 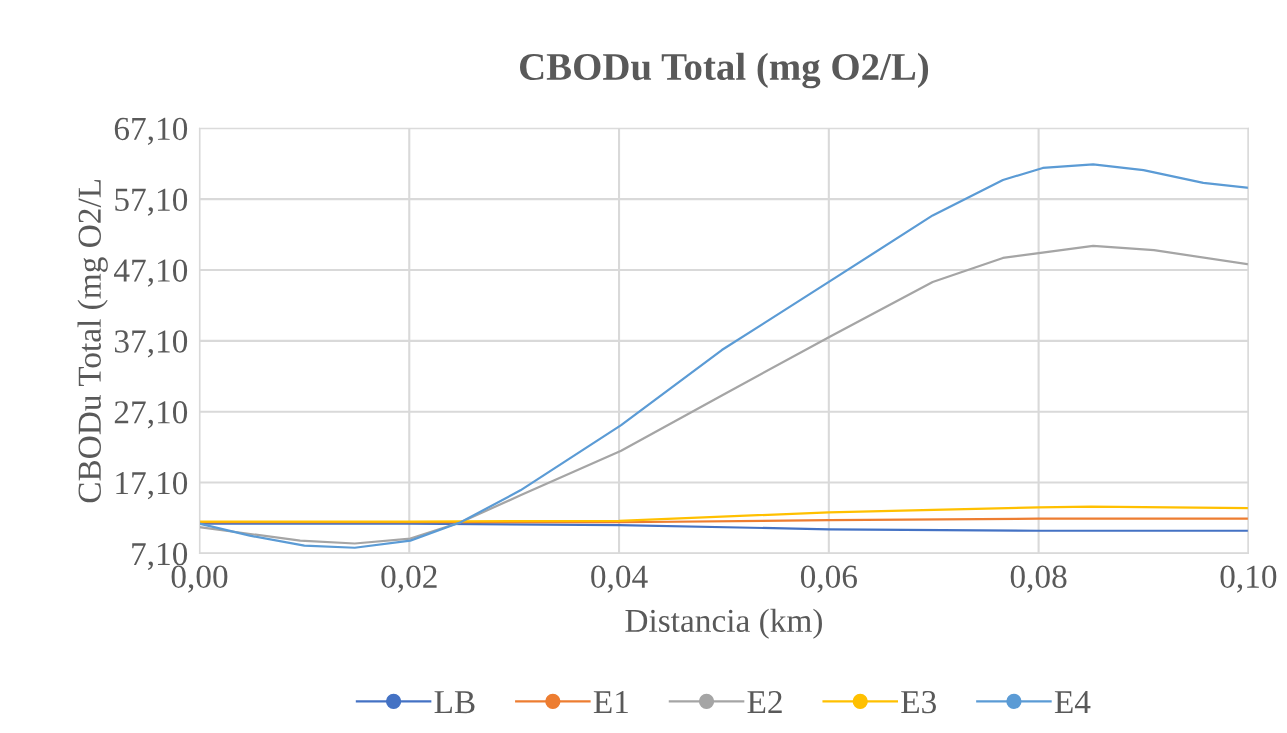 I want to click on x-axis-title: Distancia (km), so click(x=723, y=623).